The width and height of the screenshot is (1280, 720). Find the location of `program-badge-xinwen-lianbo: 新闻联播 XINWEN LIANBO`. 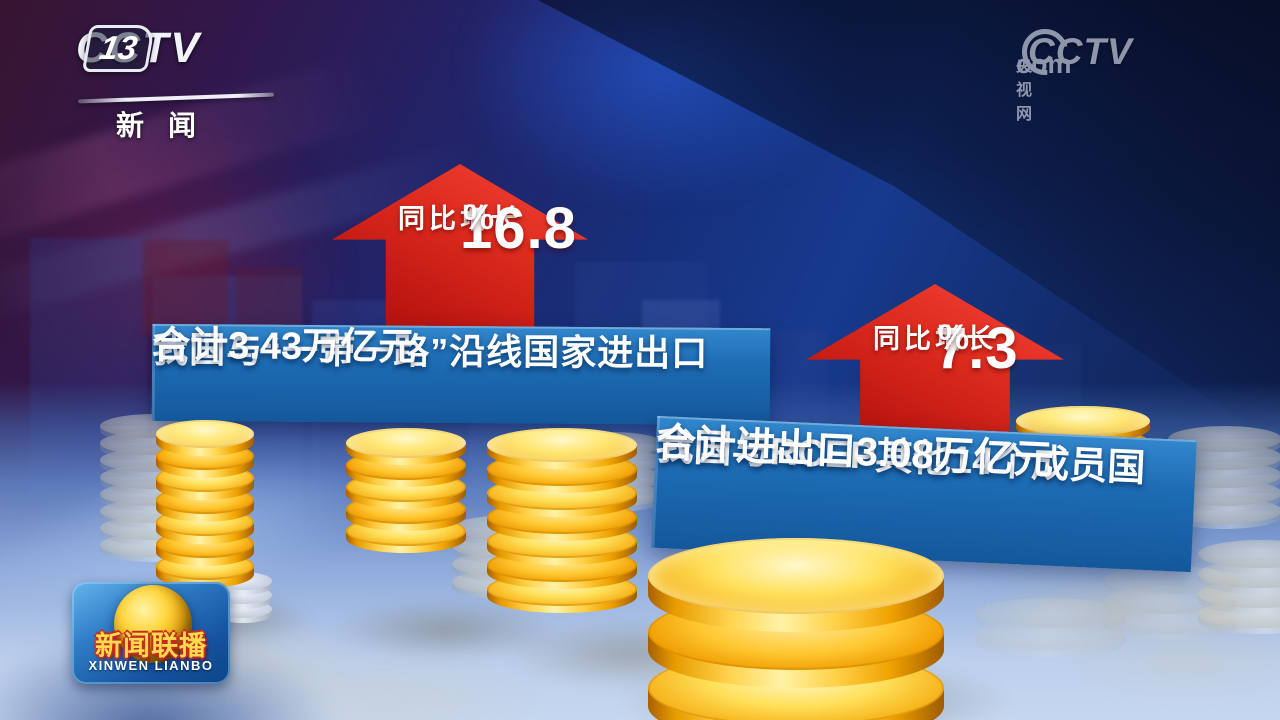

program-badge-xinwen-lianbo: 新闻联播 XINWEN LIANBO is located at coordinates (151, 633).